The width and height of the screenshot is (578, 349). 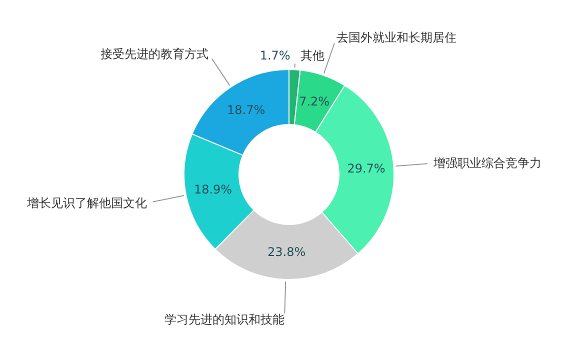 What do you see at coordinates (213, 189) in the screenshot?
I see `data-label: 18.9%` at bounding box center [213, 189].